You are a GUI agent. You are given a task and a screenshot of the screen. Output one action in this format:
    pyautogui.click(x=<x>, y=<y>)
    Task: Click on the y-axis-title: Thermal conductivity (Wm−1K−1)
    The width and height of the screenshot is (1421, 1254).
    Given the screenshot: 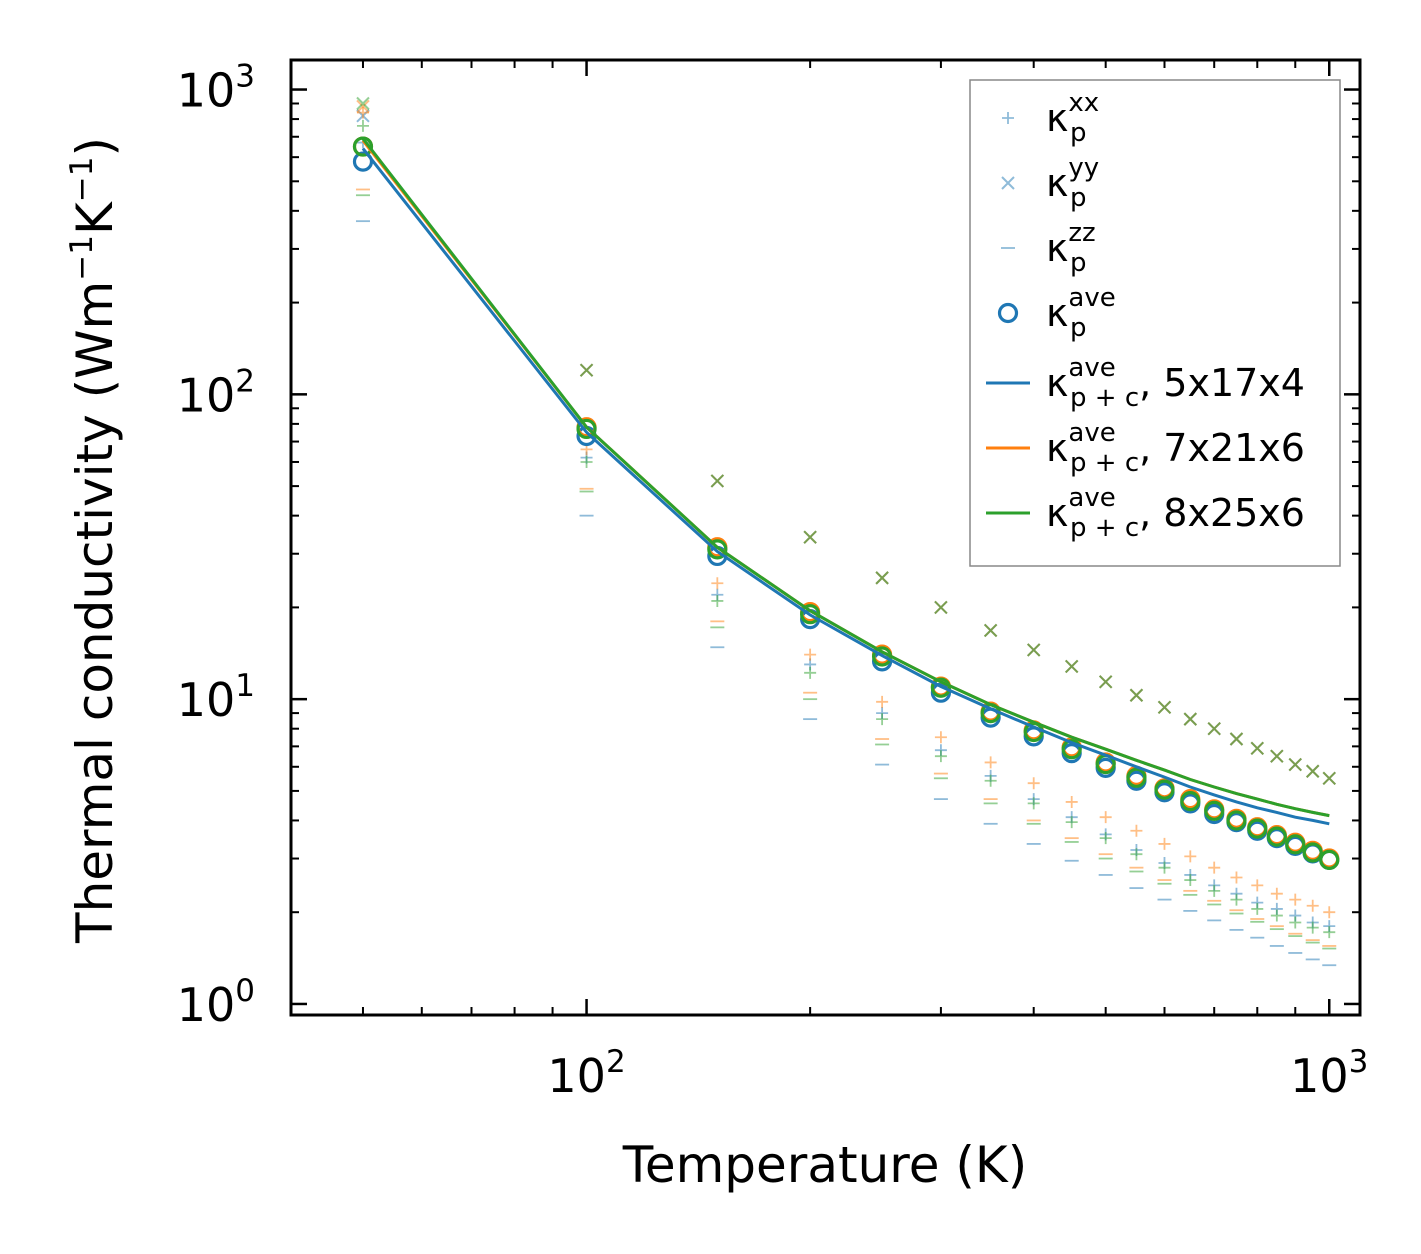 What is the action you would take?
    pyautogui.click(x=94, y=540)
    